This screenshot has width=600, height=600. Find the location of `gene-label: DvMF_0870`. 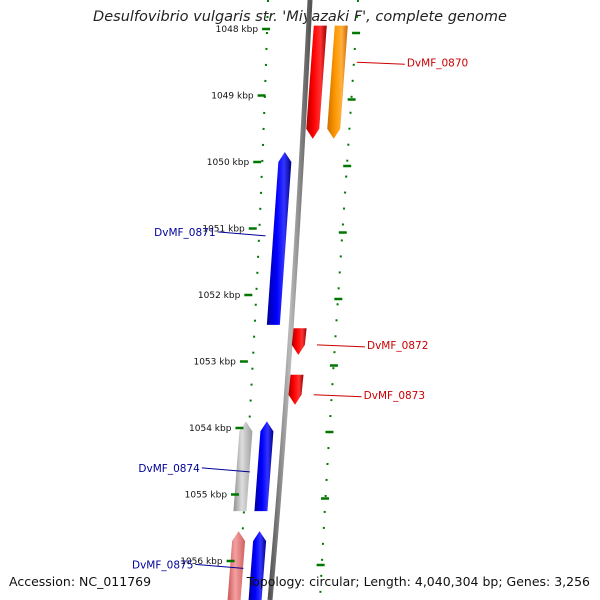

gene-label: DvMF_0870 is located at coordinates (437, 63).